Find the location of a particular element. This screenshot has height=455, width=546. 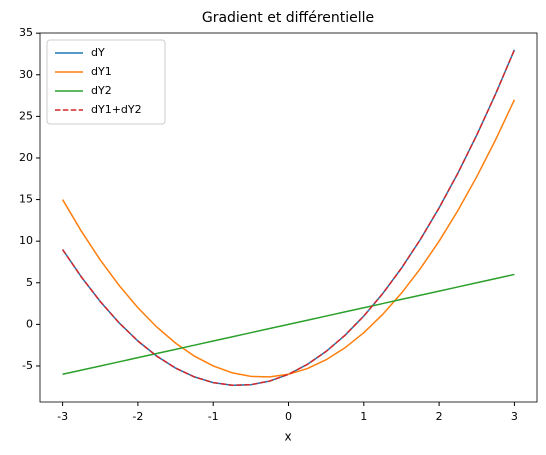

x-tick-label: -1 is located at coordinates (213, 416).